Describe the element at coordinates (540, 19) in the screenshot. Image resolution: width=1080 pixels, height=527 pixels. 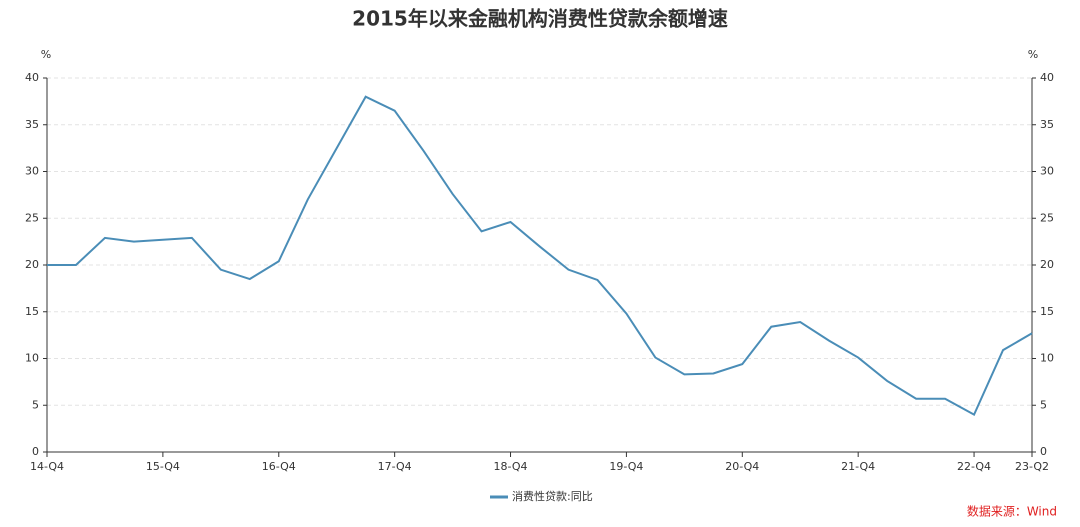
I see `chart-title: 2015年以来金融机构消费性贷款余额增速` at that location.